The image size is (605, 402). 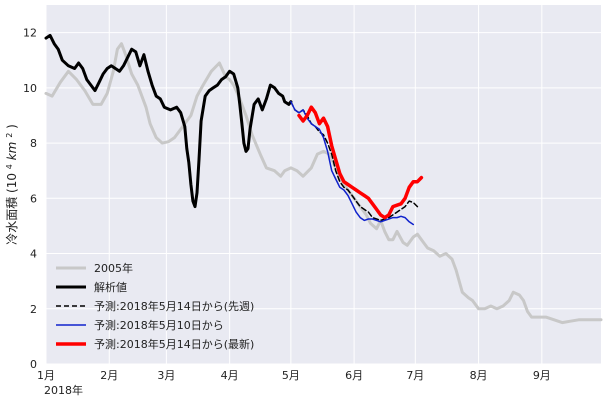 I want to click on x-tick-label: 1月, so click(x=46, y=375).